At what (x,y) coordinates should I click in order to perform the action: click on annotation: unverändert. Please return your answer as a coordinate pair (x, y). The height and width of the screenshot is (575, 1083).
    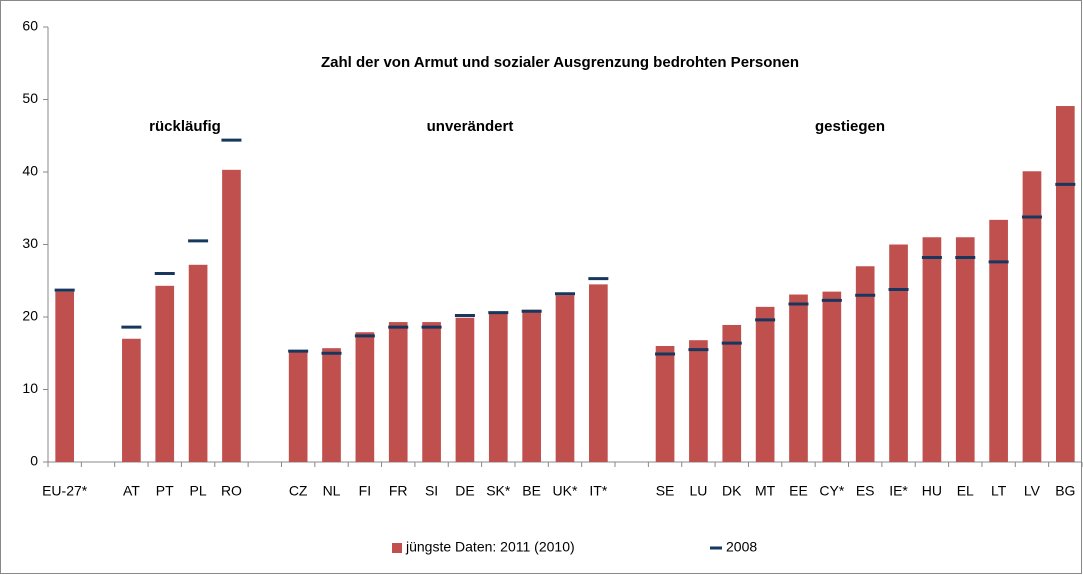
    Looking at the image, I should click on (470, 126).